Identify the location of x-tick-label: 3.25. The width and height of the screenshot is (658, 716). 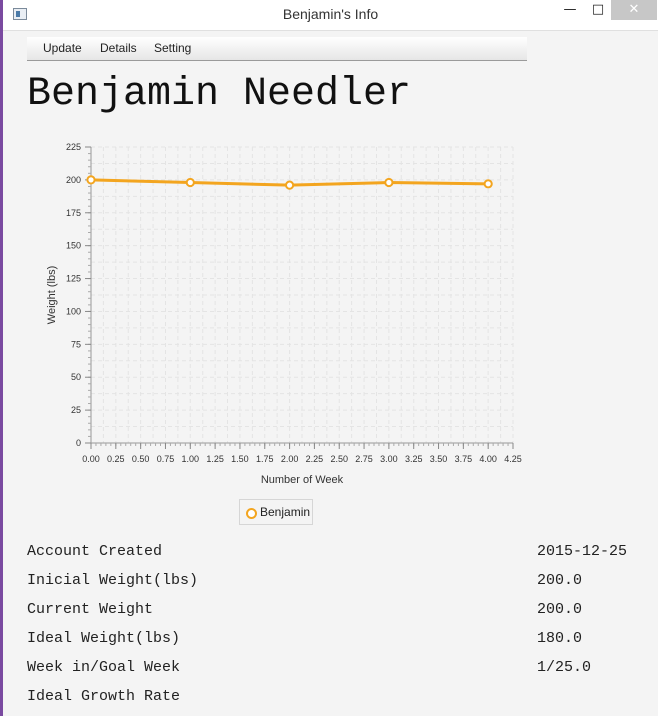
(414, 459).